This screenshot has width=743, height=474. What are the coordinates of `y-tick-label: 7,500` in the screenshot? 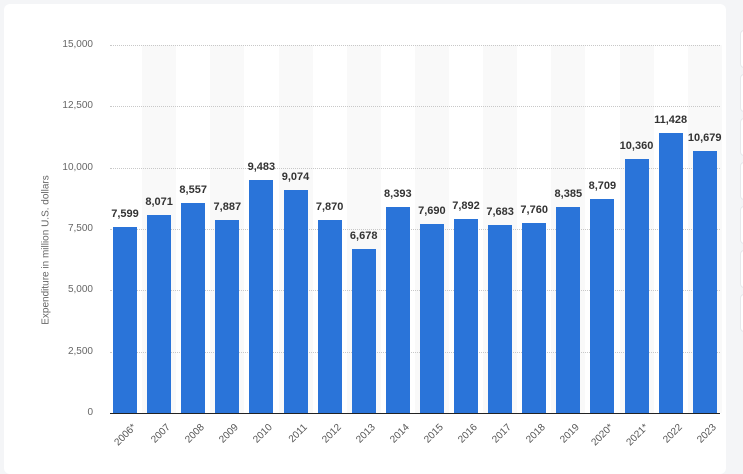 It's located at (80, 228).